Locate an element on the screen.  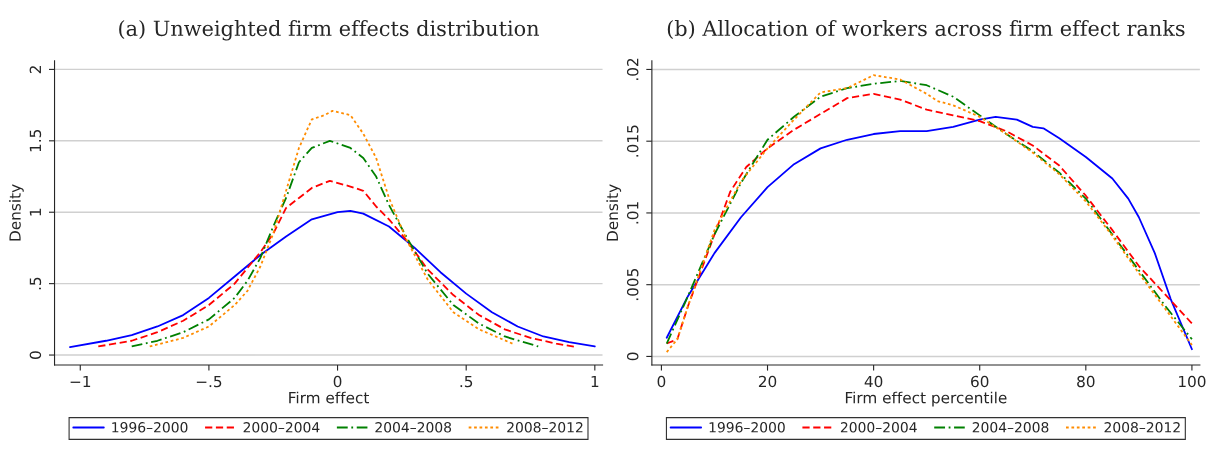
line-series is located at coordinates (332, 279).